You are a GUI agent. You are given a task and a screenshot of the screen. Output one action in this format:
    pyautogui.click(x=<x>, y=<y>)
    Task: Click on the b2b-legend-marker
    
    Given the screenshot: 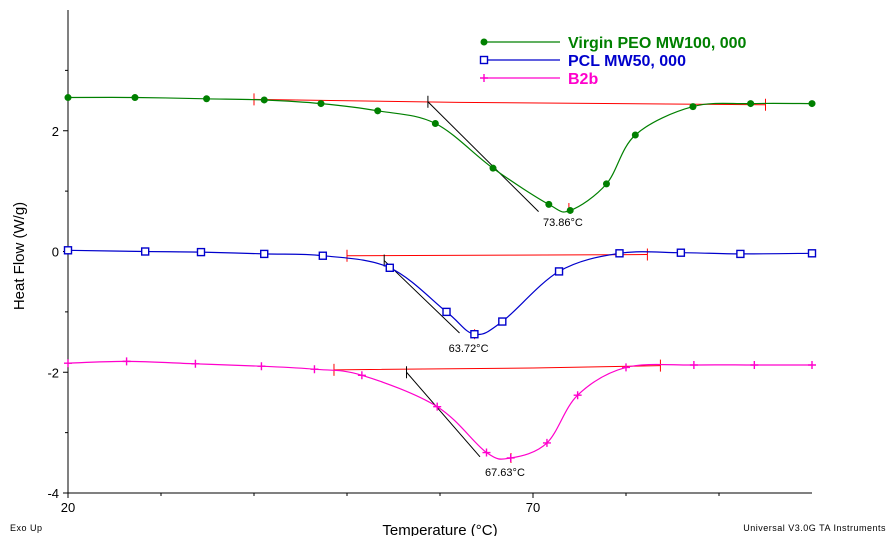 What is the action you would take?
    pyautogui.click(x=484, y=78)
    